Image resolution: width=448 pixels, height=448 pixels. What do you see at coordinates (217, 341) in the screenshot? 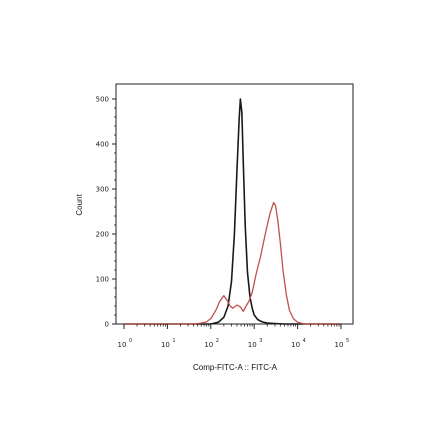
I see `x-tick-exponent: 2` at bounding box center [217, 341].